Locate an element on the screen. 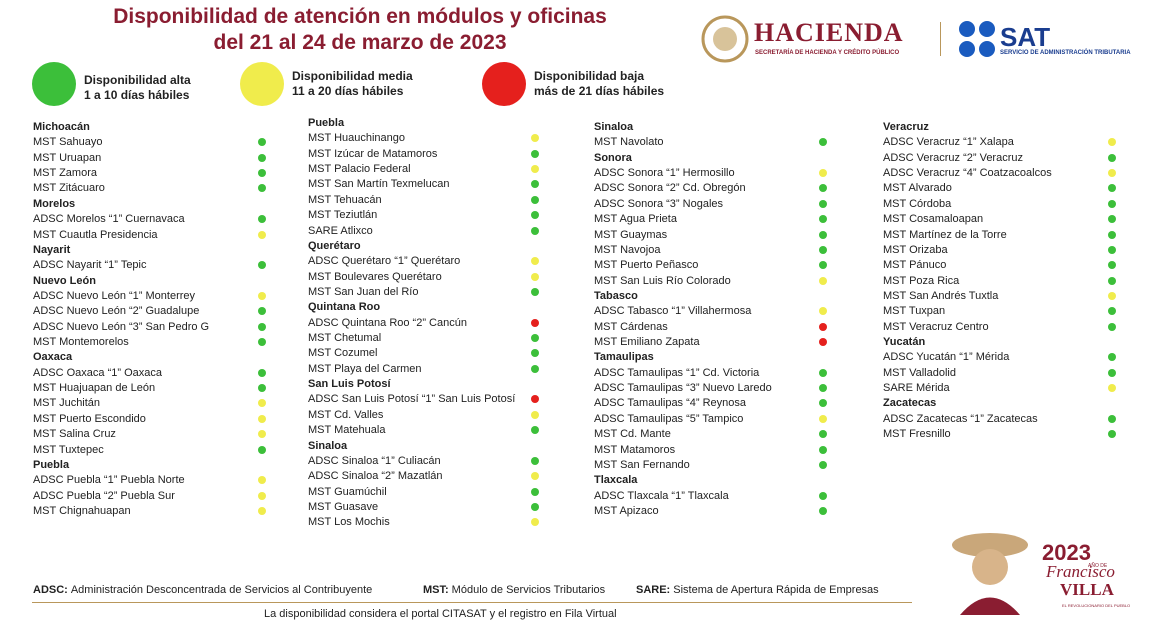  state-heading: Sinaloa is located at coordinates (614, 127).